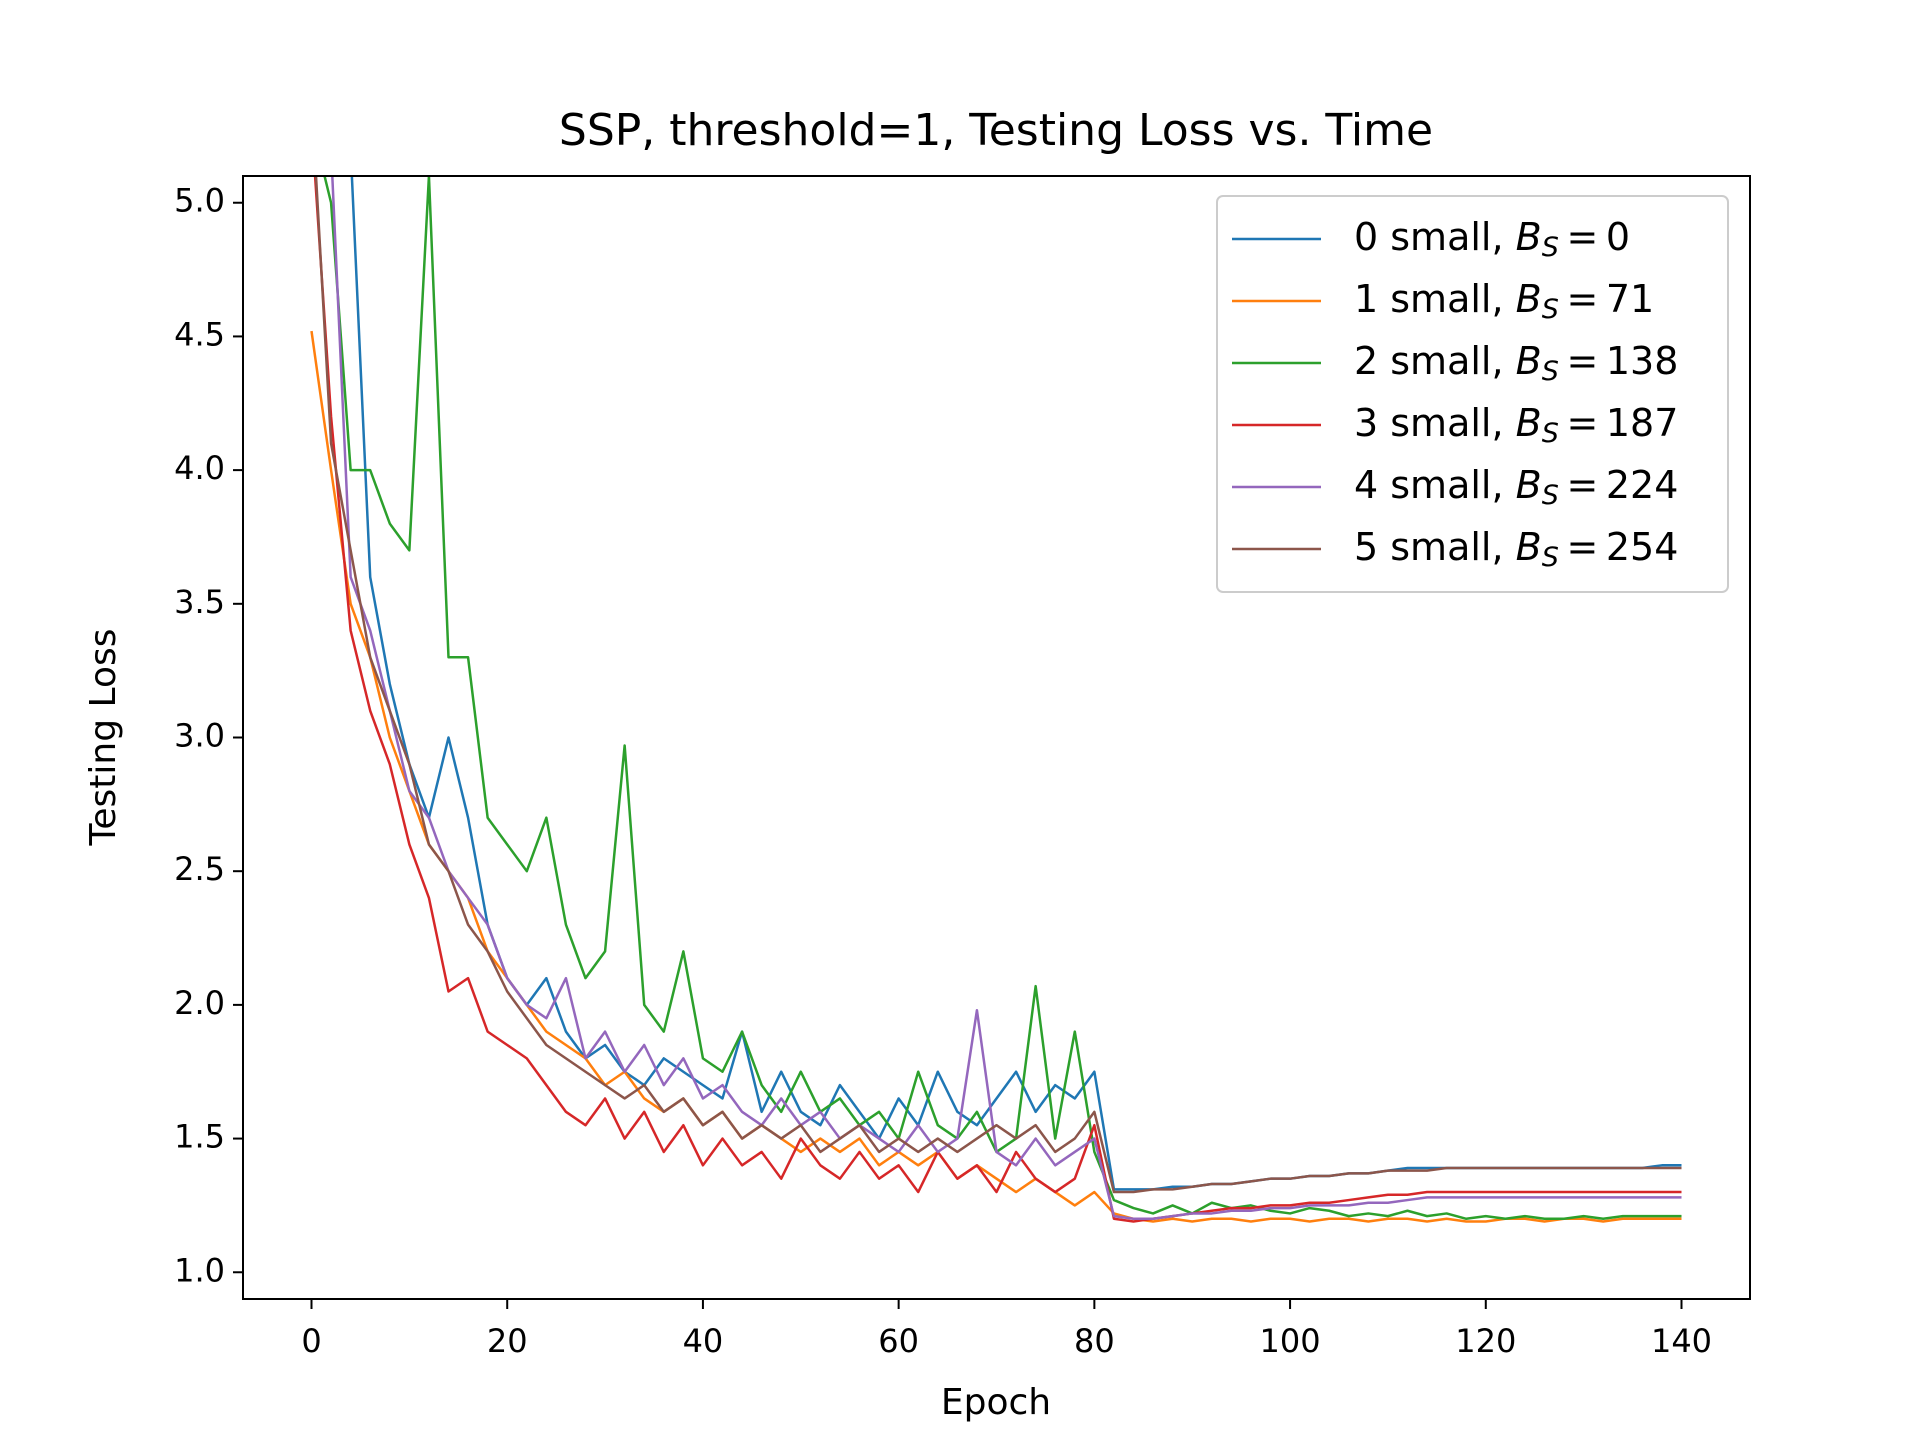 Image resolution: width=1920 pixels, height=1440 pixels. I want to click on y-tick-label: 2.0, so click(199, 1003).